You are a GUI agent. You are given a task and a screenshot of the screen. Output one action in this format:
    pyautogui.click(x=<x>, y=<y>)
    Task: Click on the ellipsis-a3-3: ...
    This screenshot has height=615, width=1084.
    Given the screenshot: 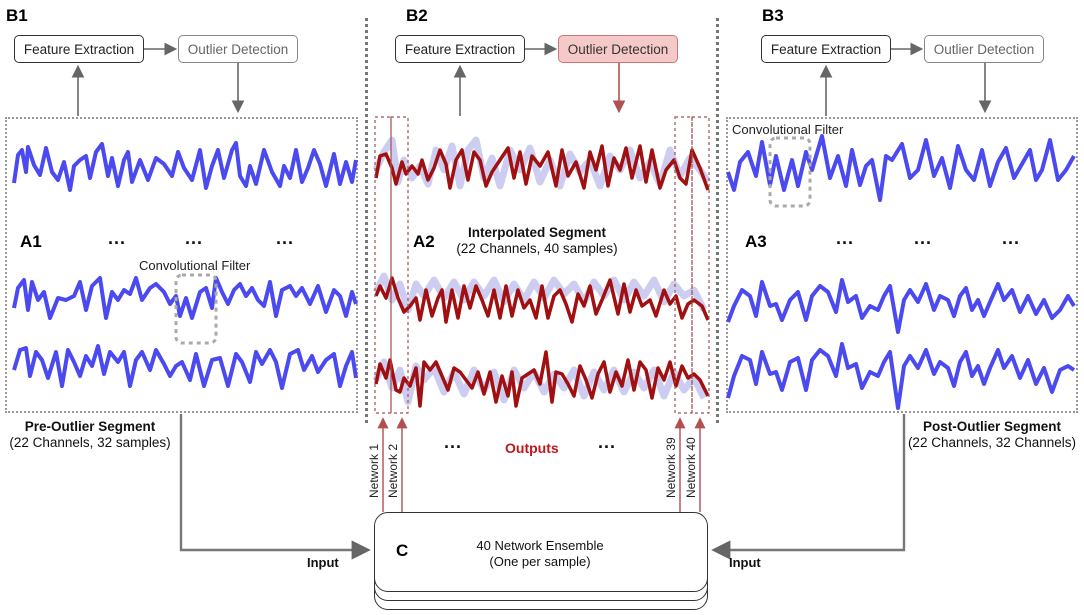 What is the action you would take?
    pyautogui.click(x=1011, y=238)
    